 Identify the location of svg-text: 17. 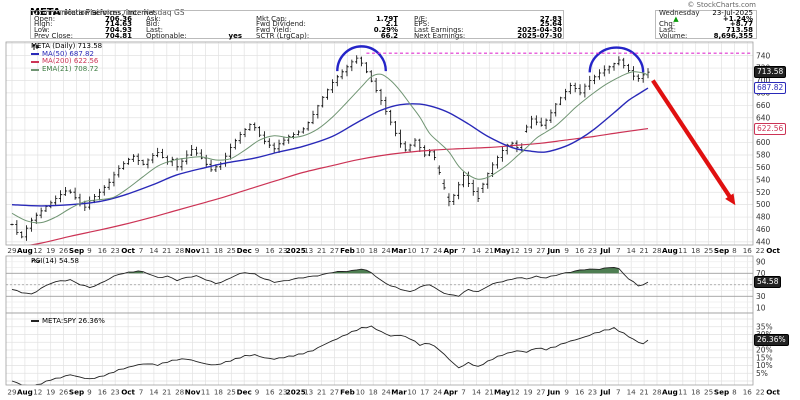
(424, 392).